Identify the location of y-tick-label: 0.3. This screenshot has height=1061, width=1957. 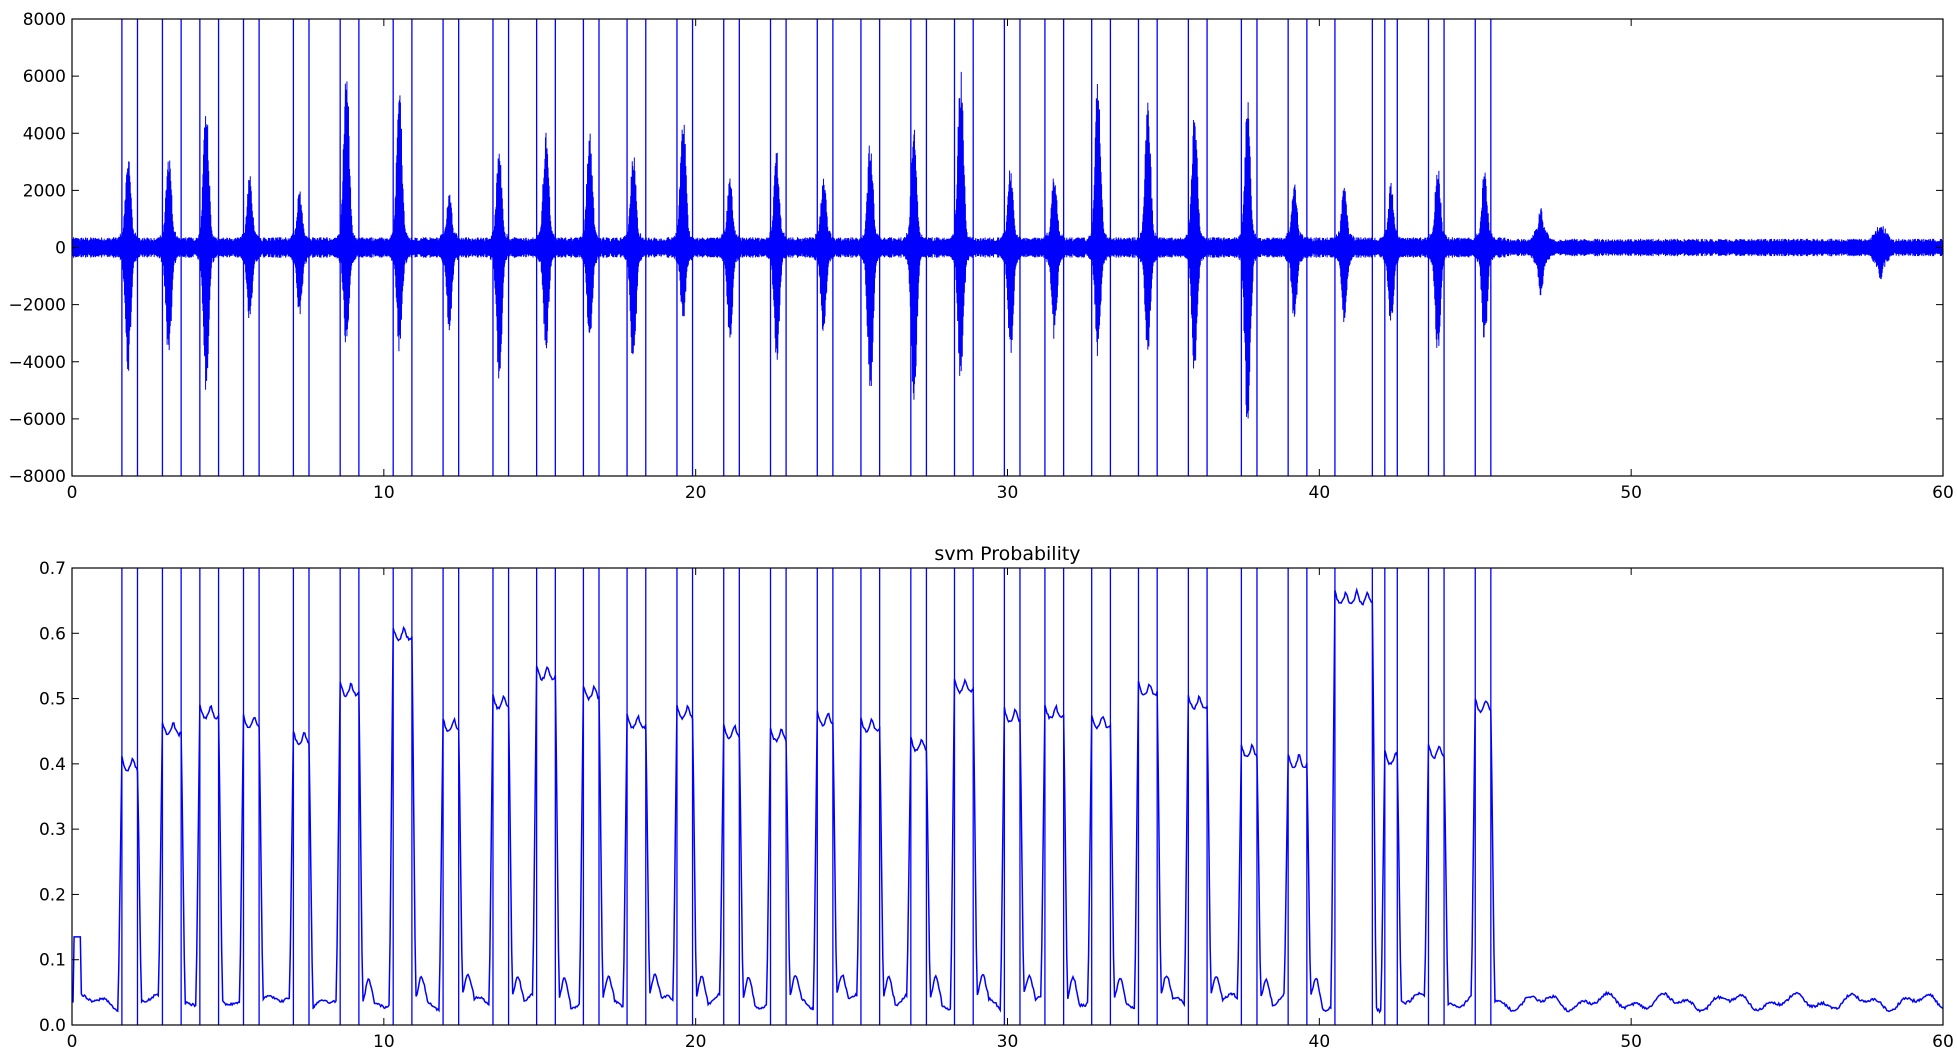
(52, 830).